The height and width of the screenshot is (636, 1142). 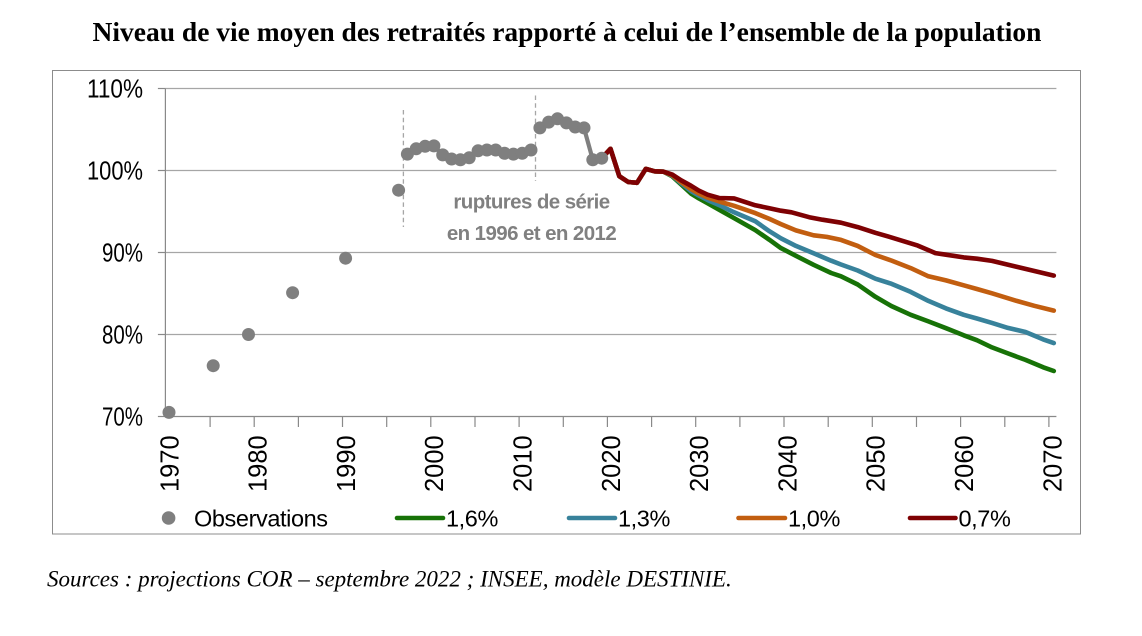 What do you see at coordinates (524, 463) in the screenshot?
I see `svg-text: 2010` at bounding box center [524, 463].